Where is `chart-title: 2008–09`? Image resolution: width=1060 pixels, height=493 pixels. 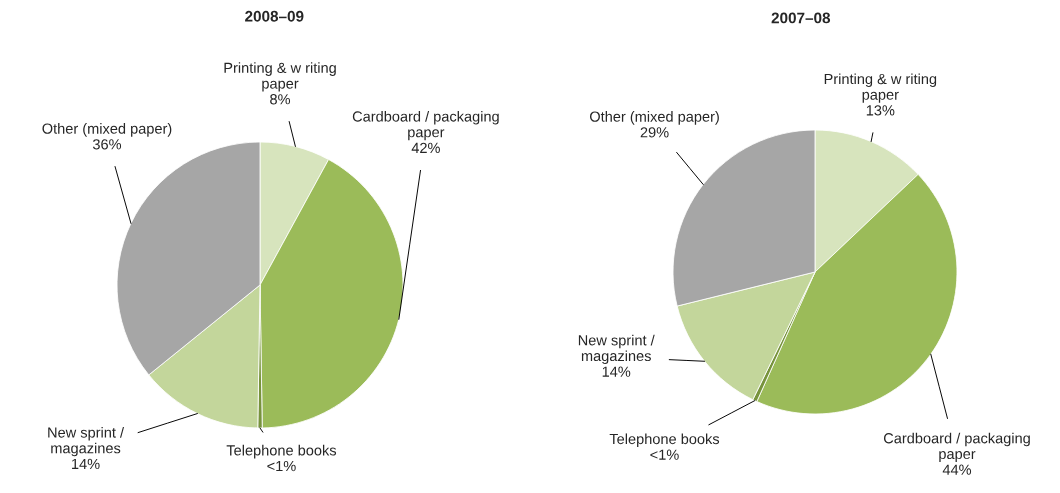
chart-title: 2008–09 is located at coordinates (274, 16).